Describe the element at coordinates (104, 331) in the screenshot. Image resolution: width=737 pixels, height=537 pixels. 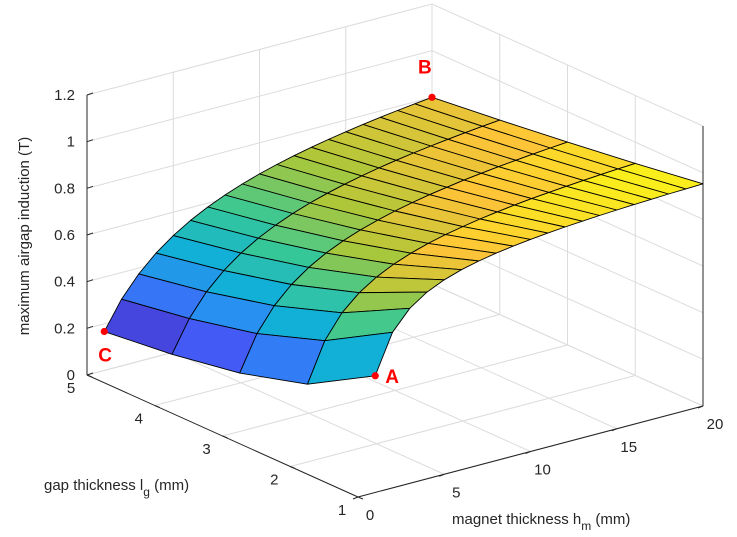
I see `point-marker-c` at that location.